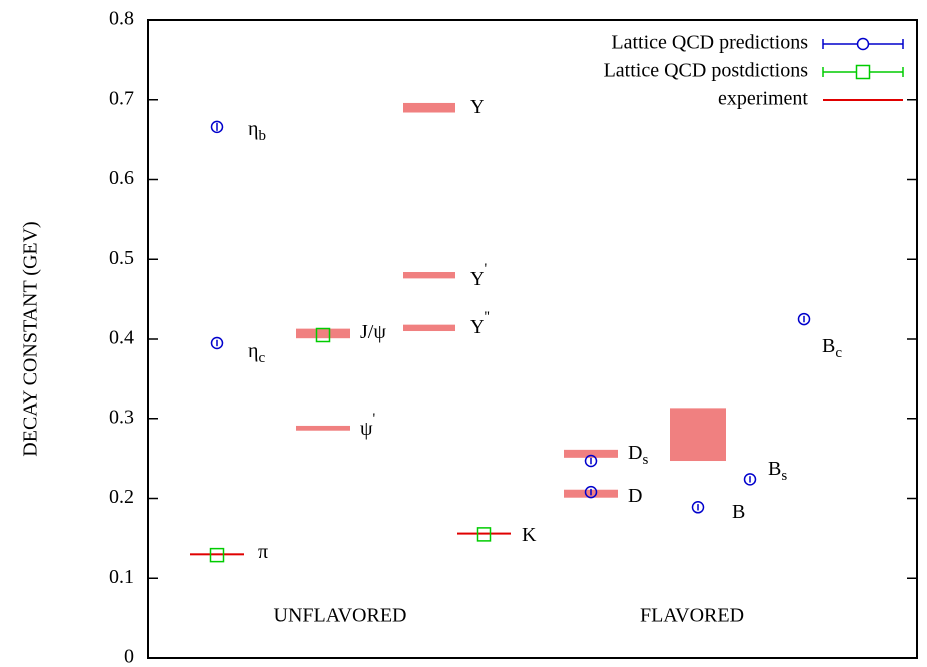 Image resolution: width=927 pixels, height=667 pixels. Describe the element at coordinates (692, 616) in the screenshot. I see `group-label: FLAVORED` at that location.